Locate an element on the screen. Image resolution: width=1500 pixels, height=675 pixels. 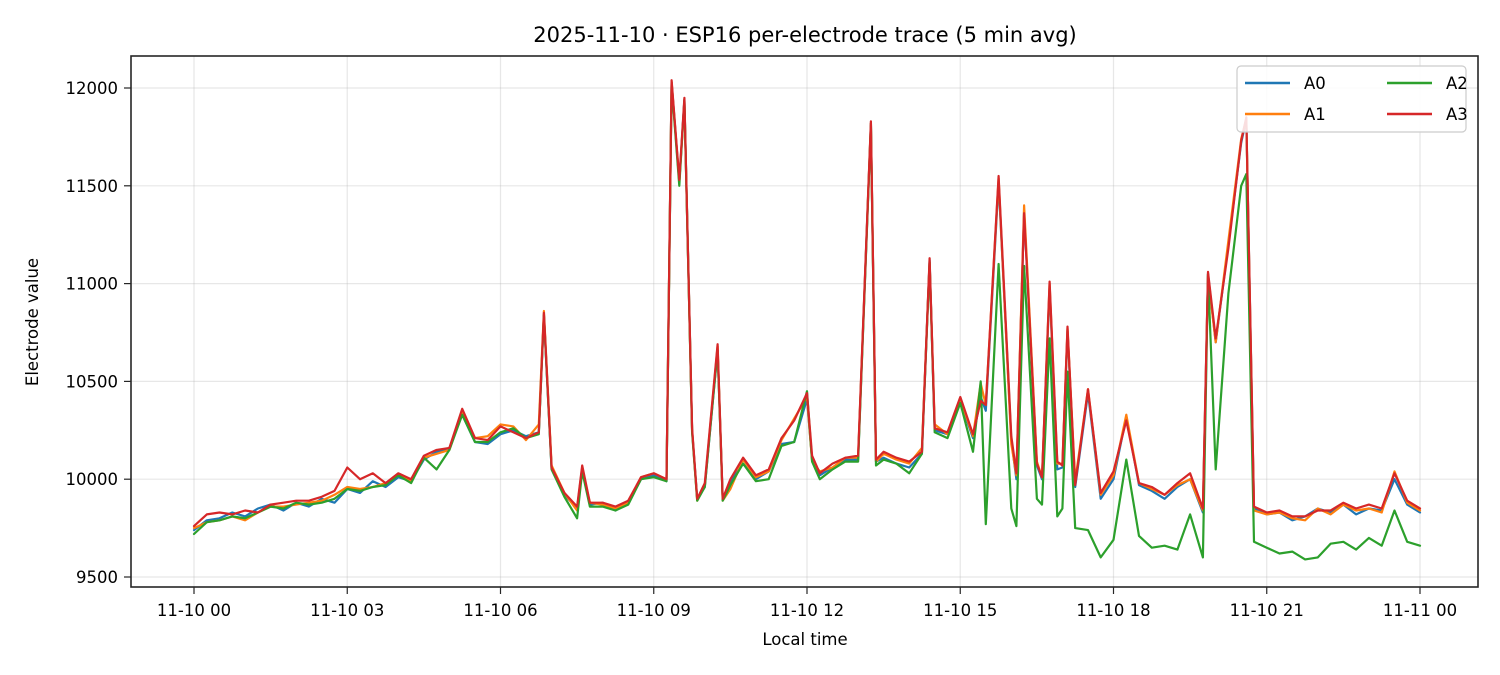
legend-label-a0: A0 is located at coordinates (1315, 83).